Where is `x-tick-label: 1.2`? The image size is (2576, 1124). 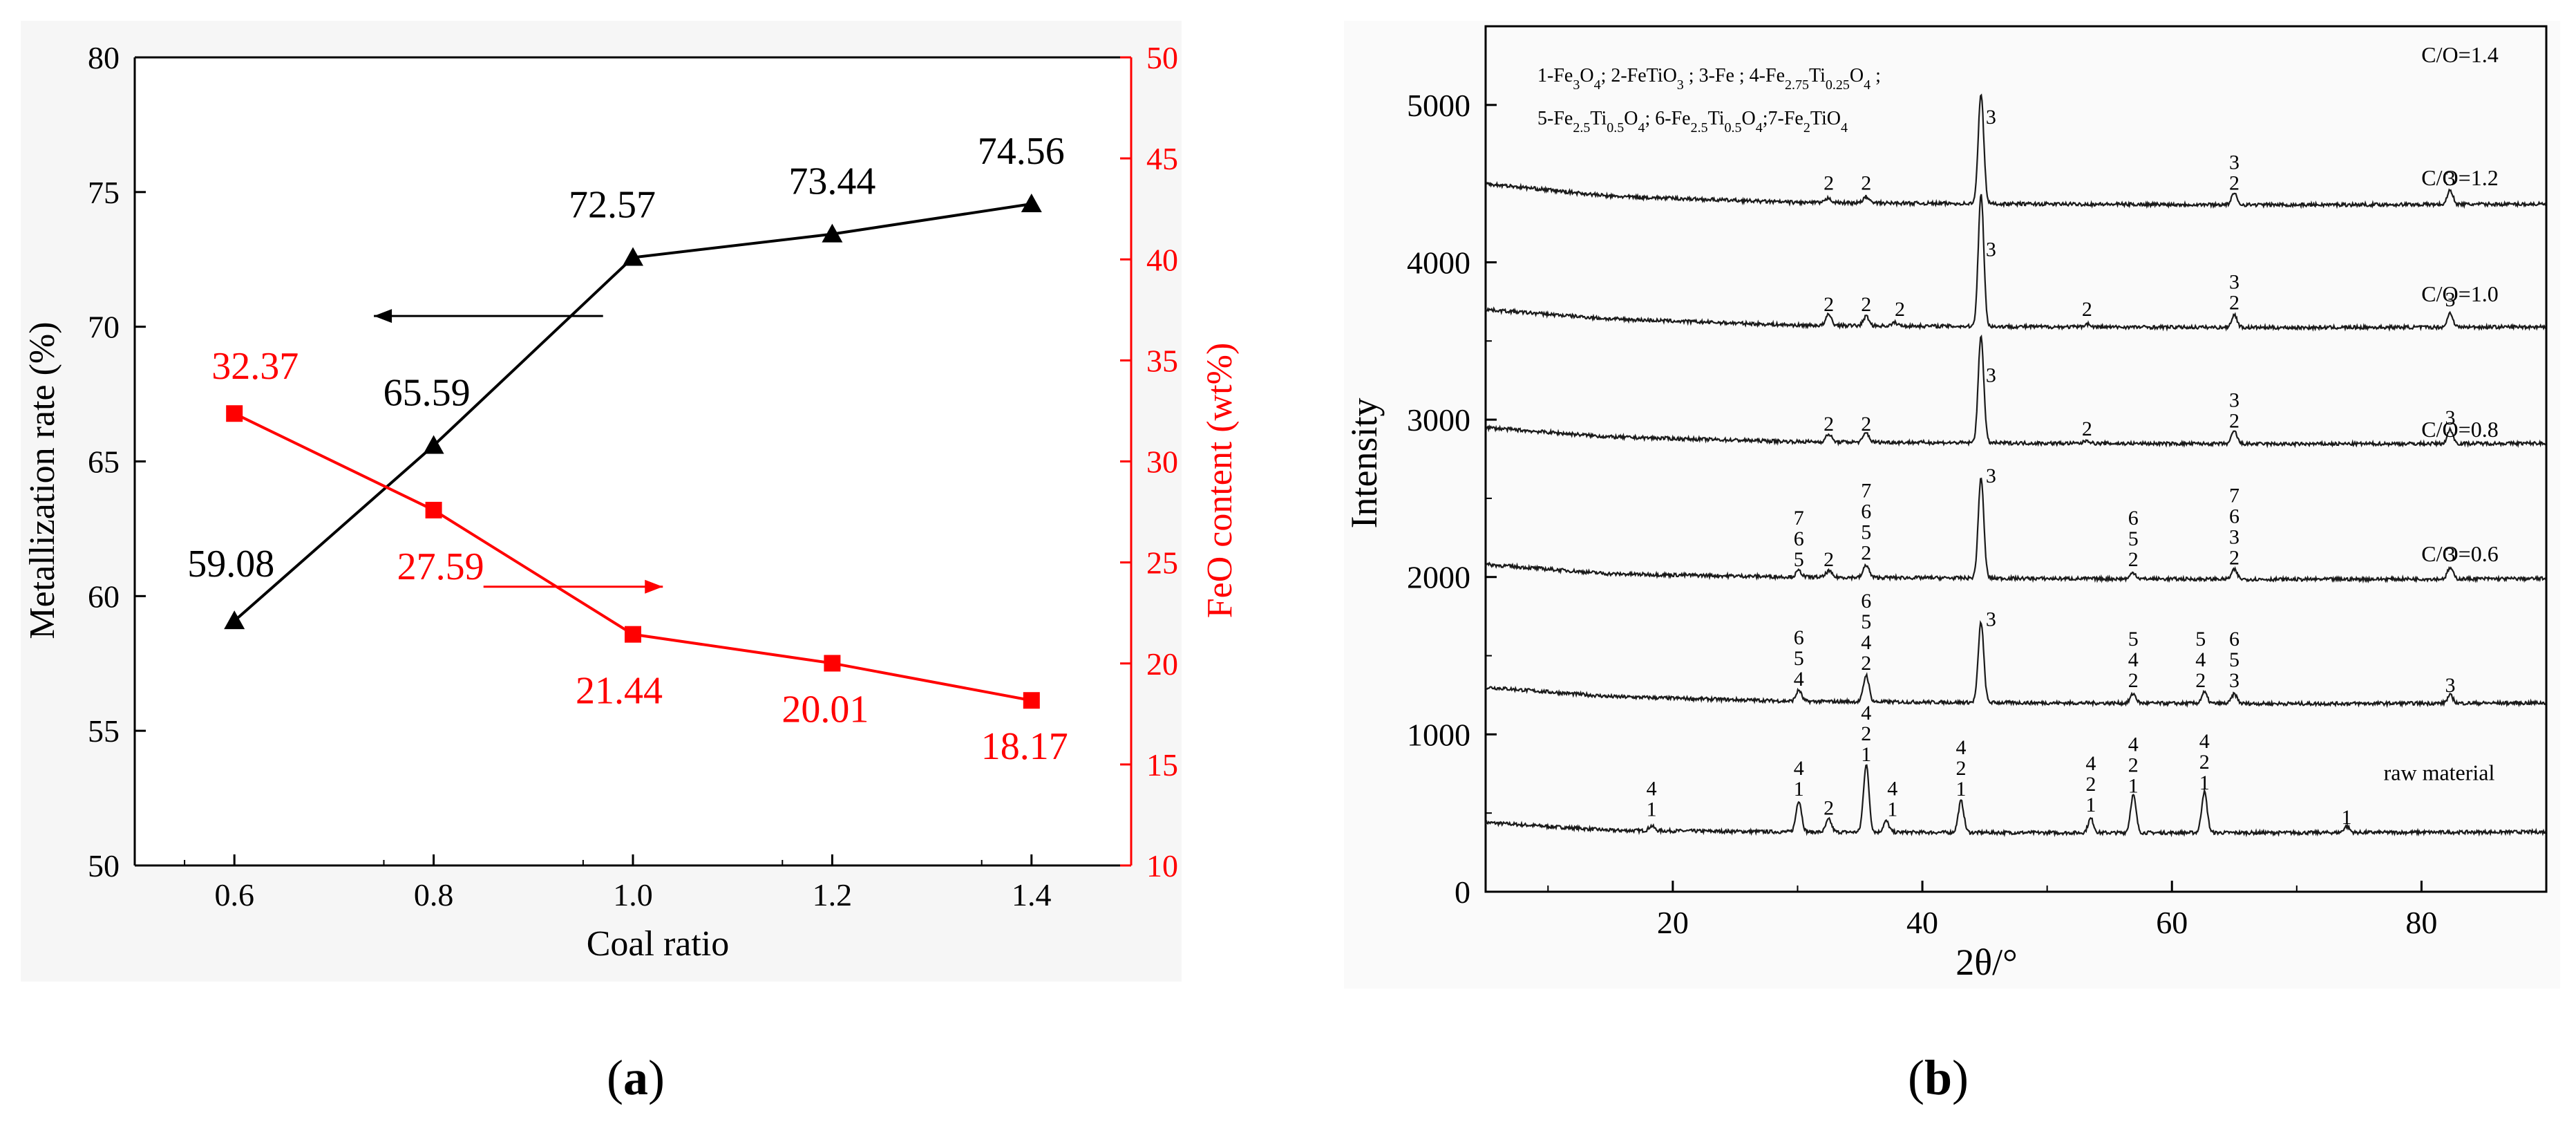 x-tick-label: 1.2 is located at coordinates (833, 894).